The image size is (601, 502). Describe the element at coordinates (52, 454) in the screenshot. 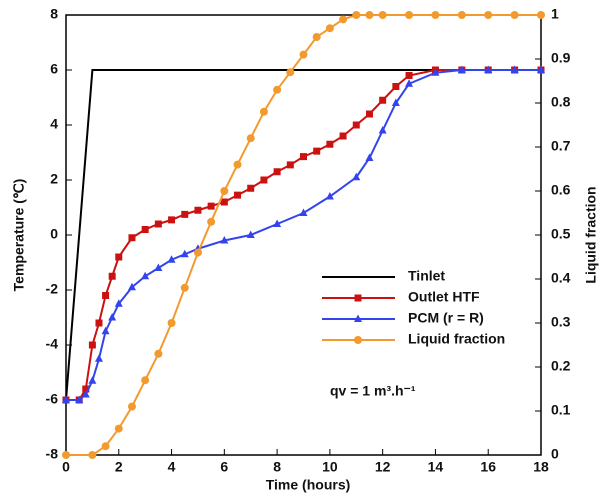

I see `y-tick-label: -8` at that location.